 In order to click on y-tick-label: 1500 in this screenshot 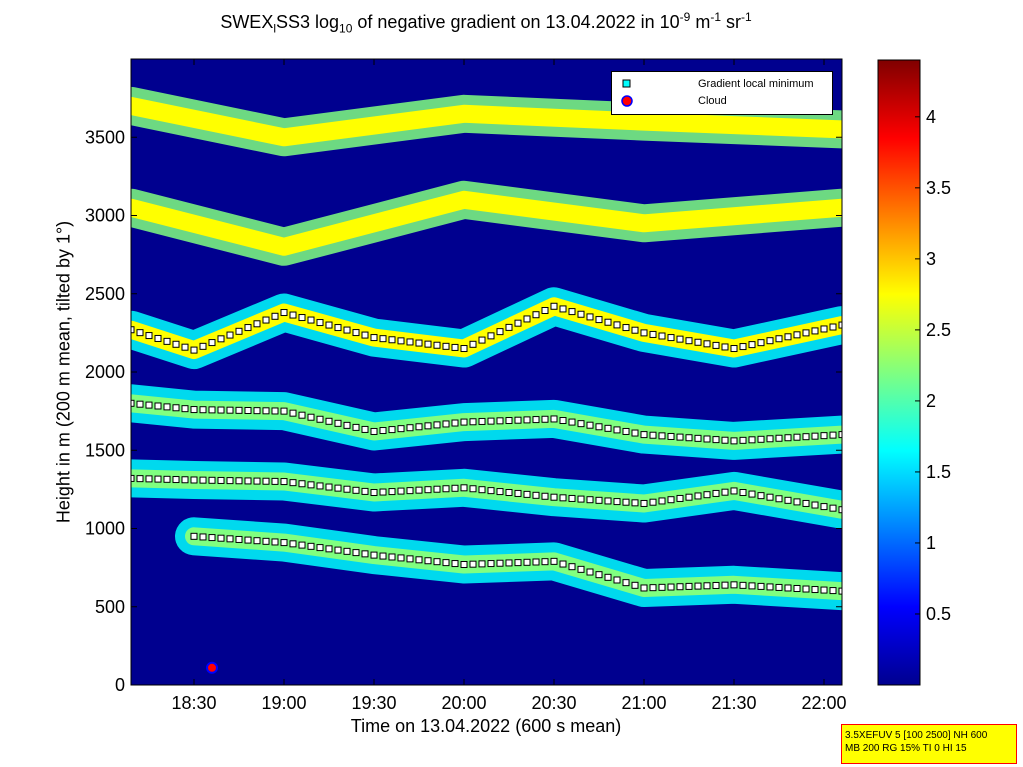, I will do `click(105, 450)`.